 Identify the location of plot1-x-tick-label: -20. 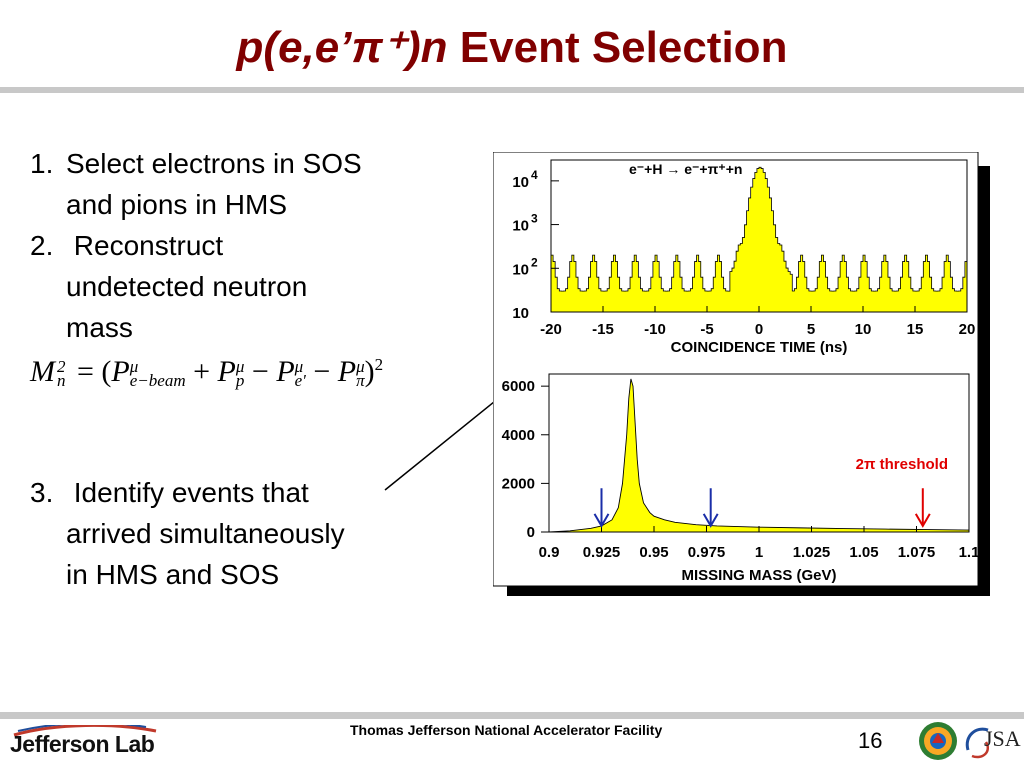
(551, 329).